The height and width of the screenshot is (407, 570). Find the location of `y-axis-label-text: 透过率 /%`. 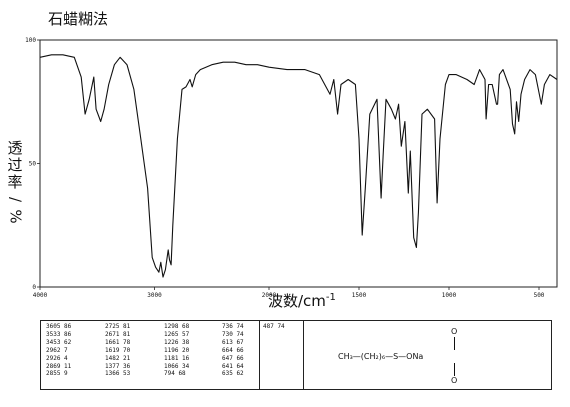

y-axis-label-text: 透过率 /% is located at coordinates (15, 182).